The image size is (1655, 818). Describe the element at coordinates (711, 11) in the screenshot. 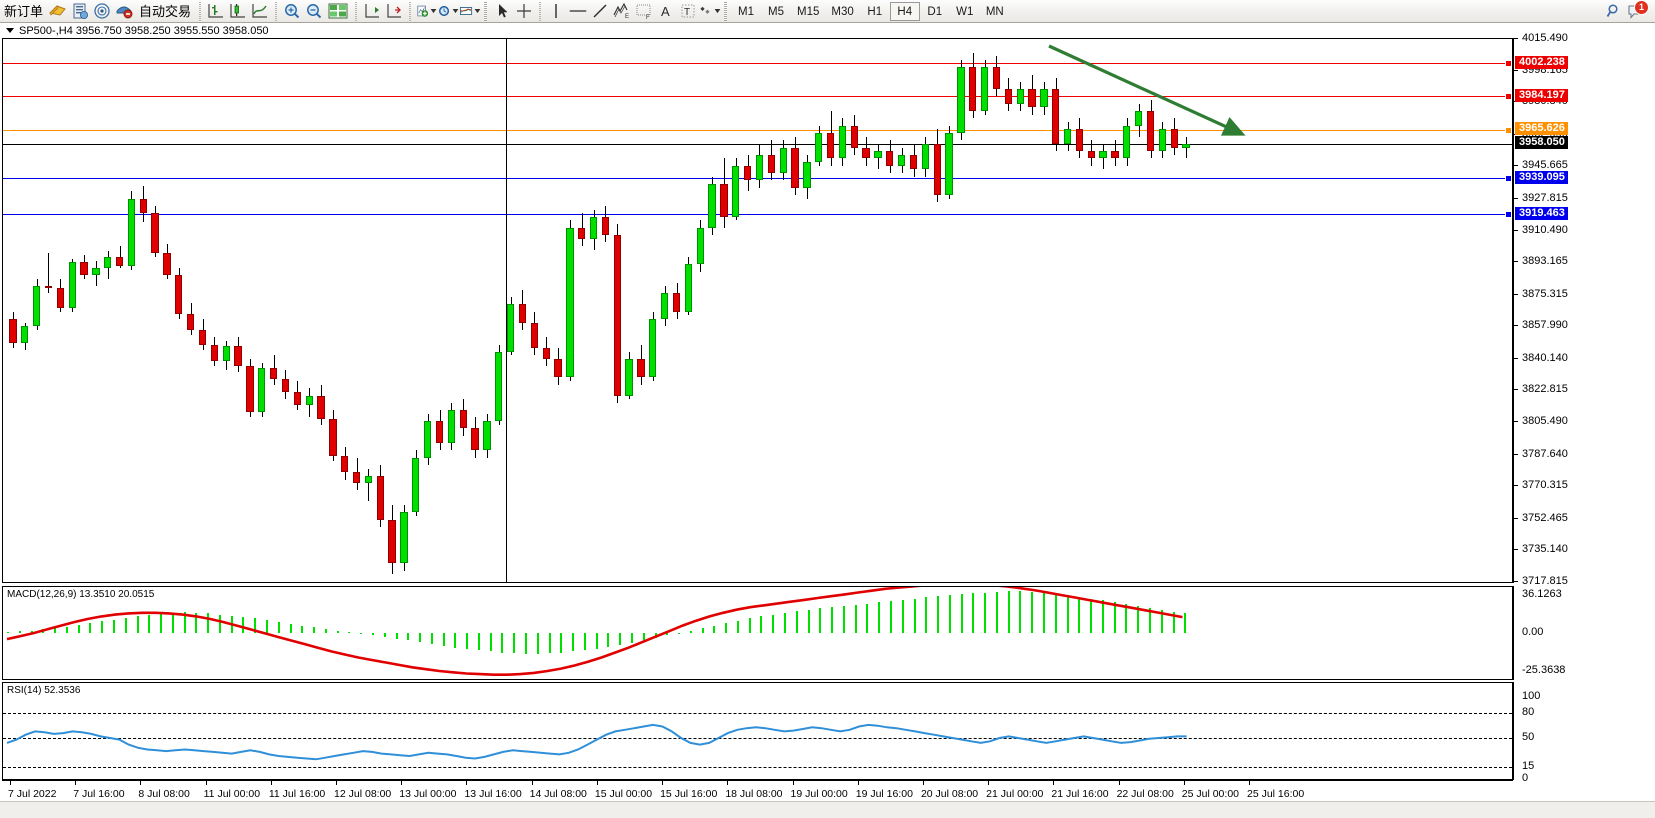

I see `shapes-icon: ▼` at that location.